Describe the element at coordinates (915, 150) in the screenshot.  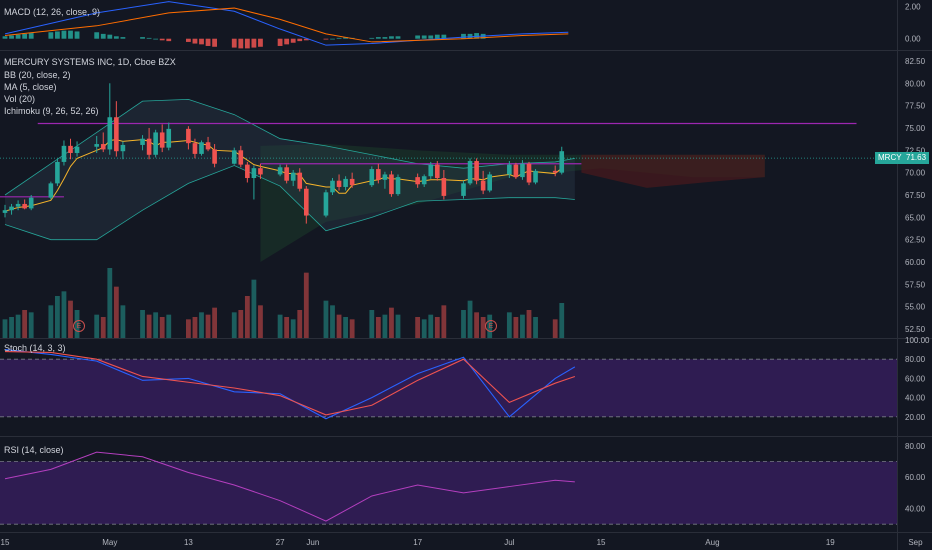
I see `price-y-tick-label: 72.50` at that location.